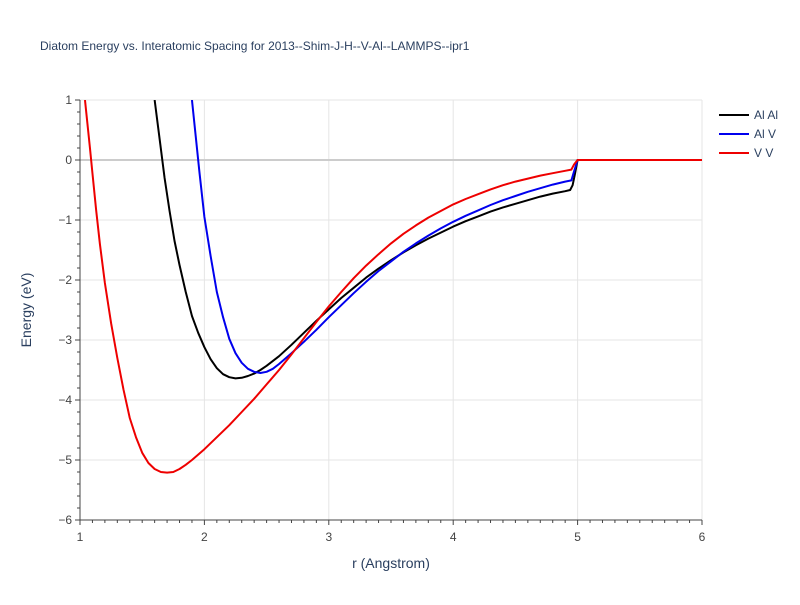 The height and width of the screenshot is (605, 800). I want to click on y-tick-label: 1, so click(68, 100).